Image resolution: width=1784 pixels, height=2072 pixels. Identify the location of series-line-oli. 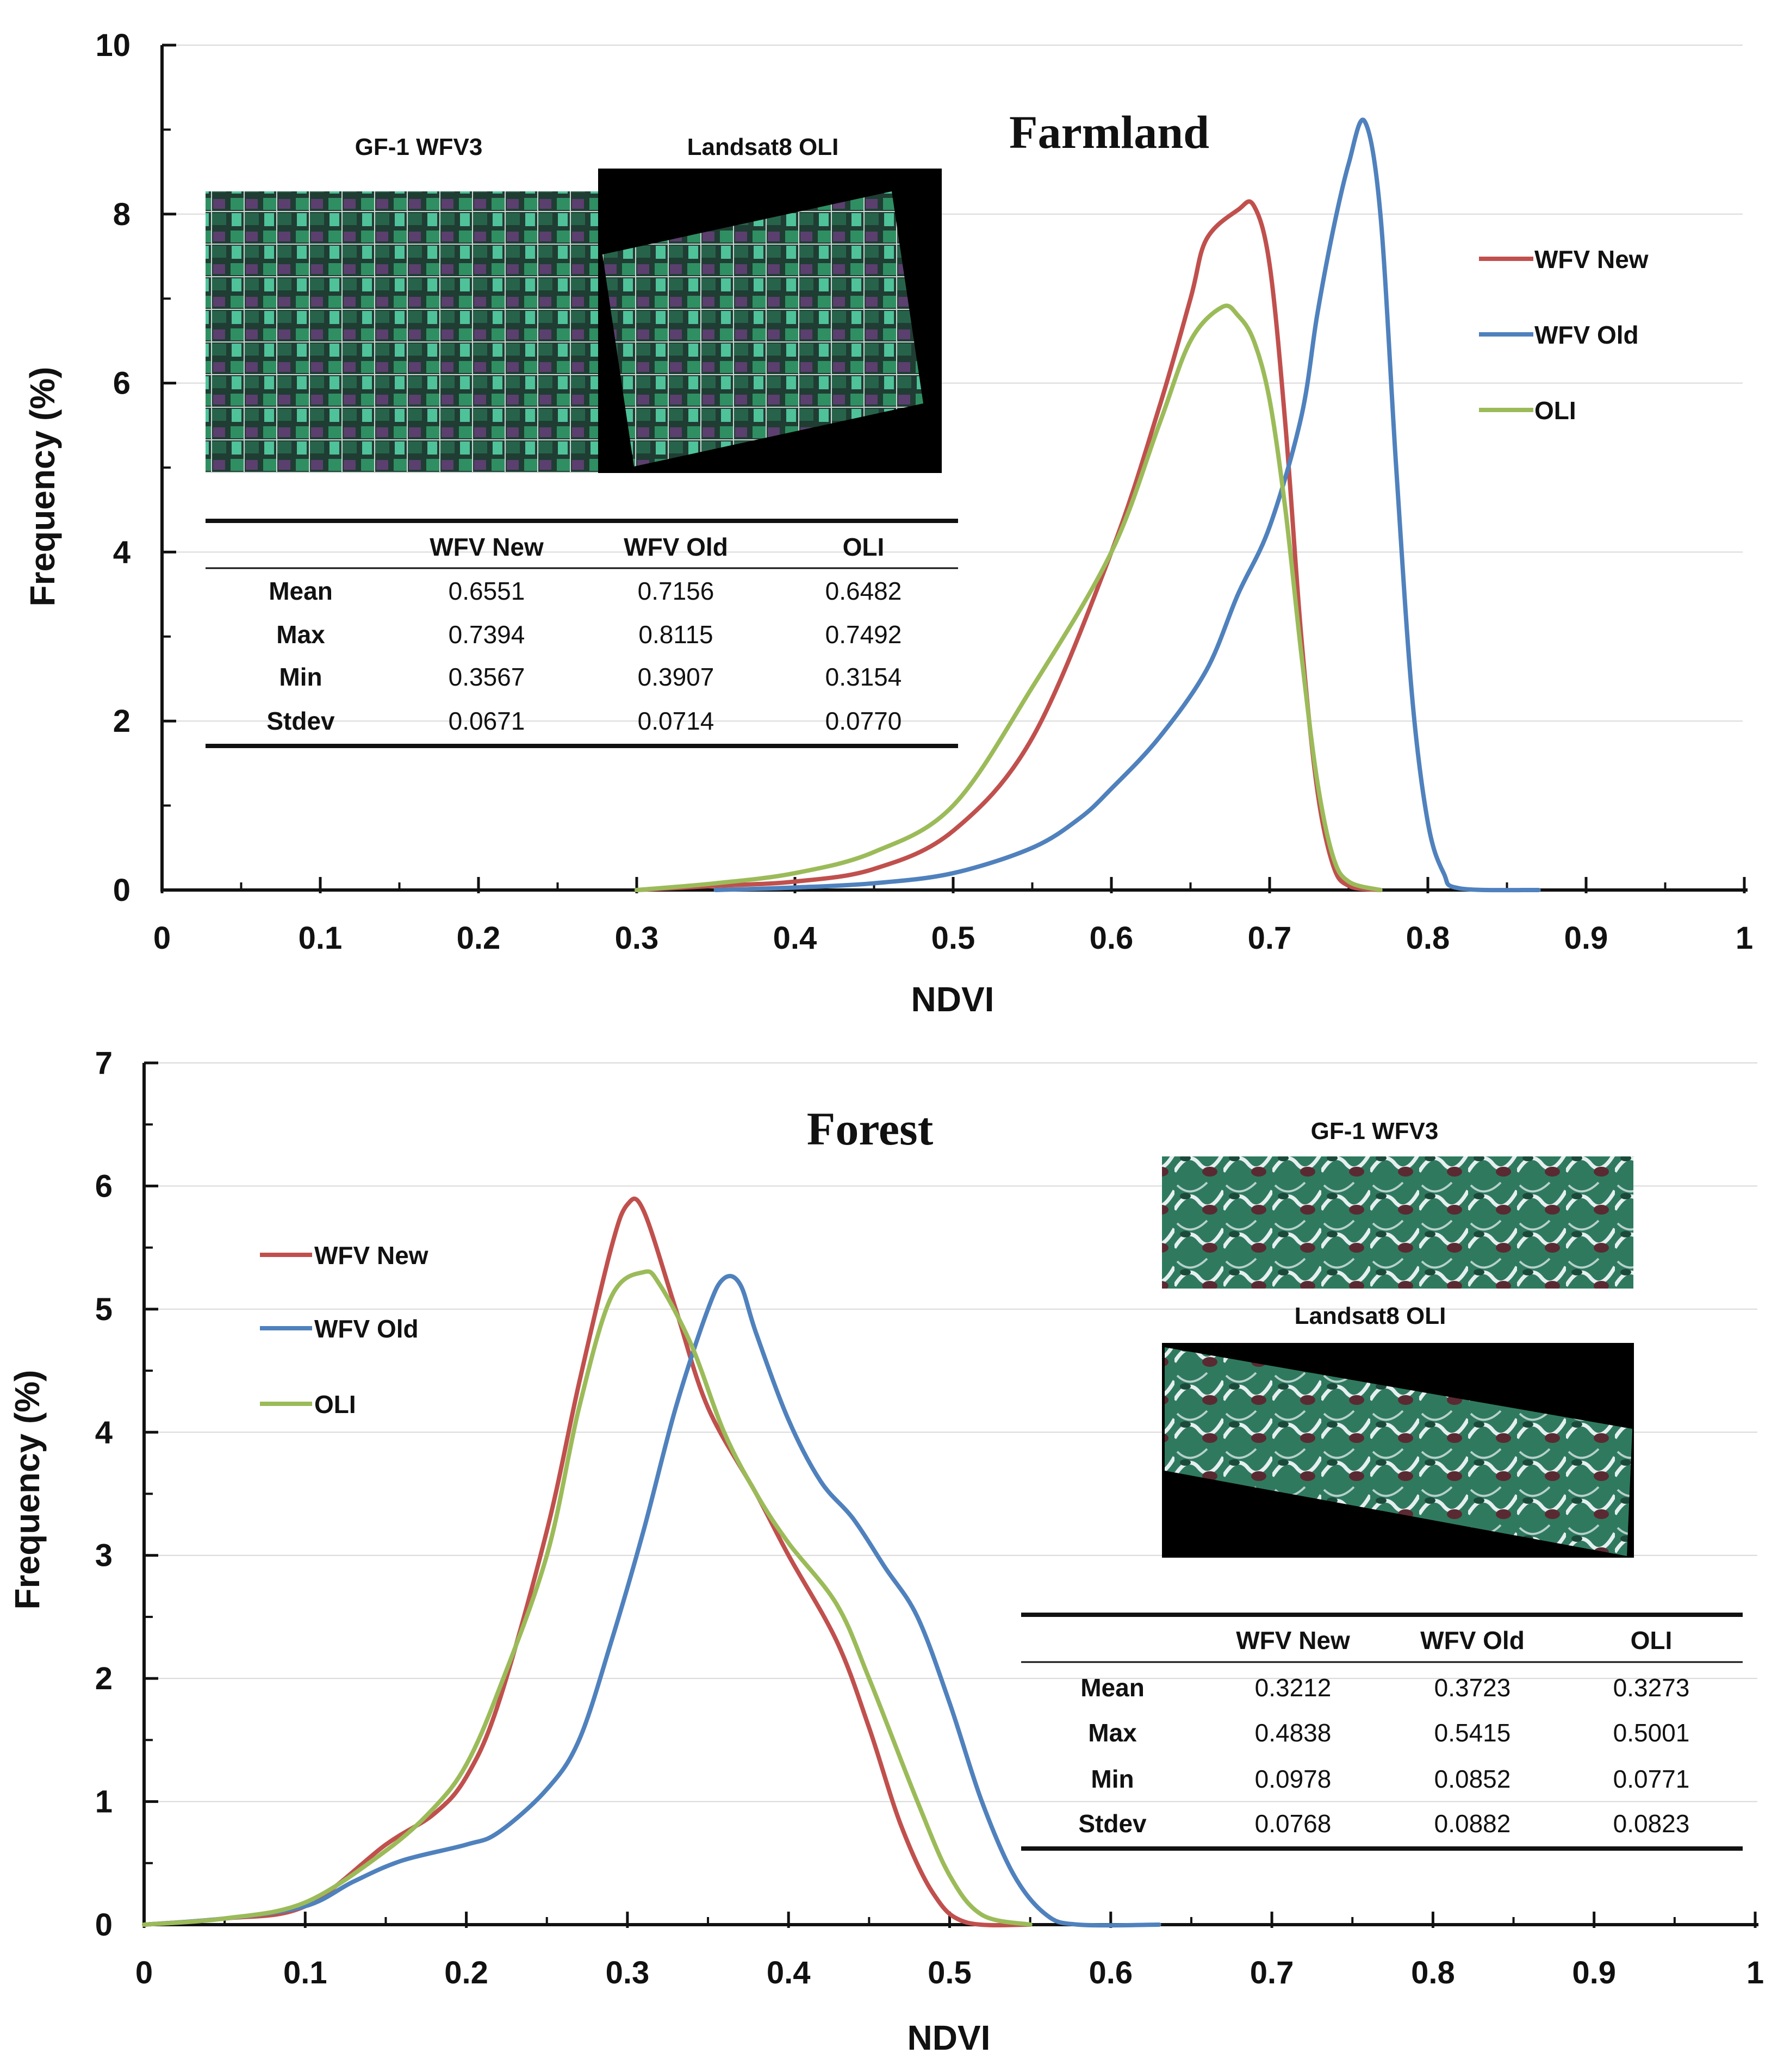
(1009, 597).